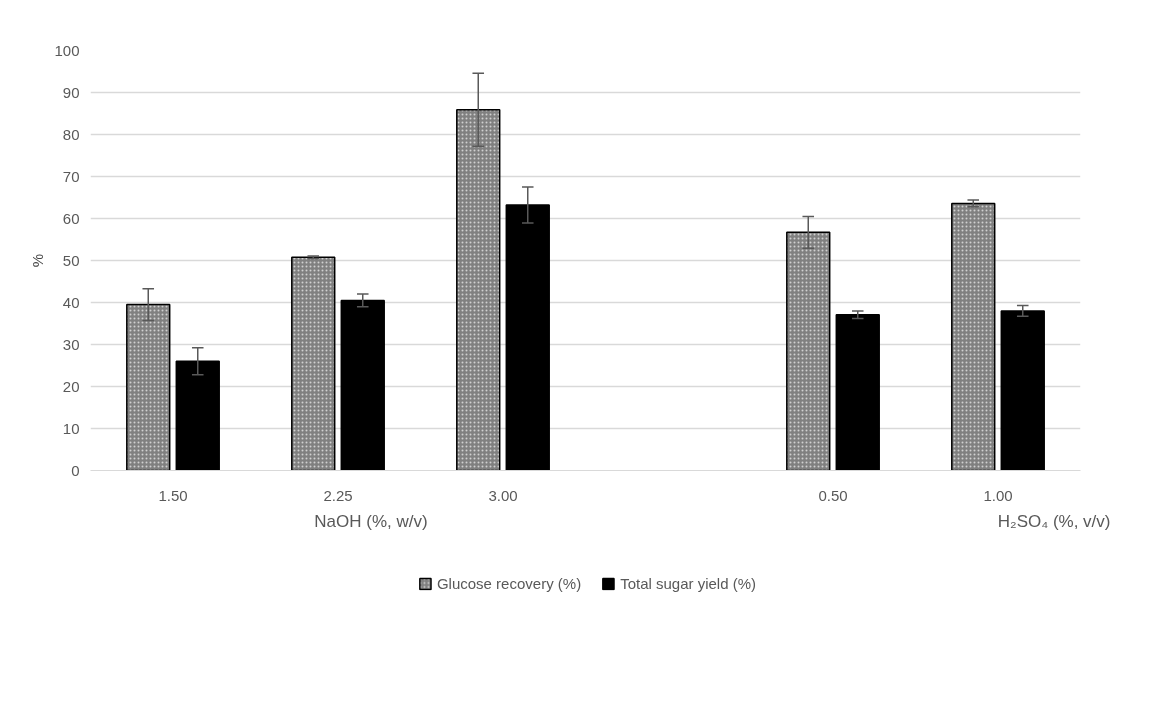 This screenshot has width=1156, height=720. Describe the element at coordinates (338, 495) in the screenshot. I see `x-tick-label: 2.25` at that location.